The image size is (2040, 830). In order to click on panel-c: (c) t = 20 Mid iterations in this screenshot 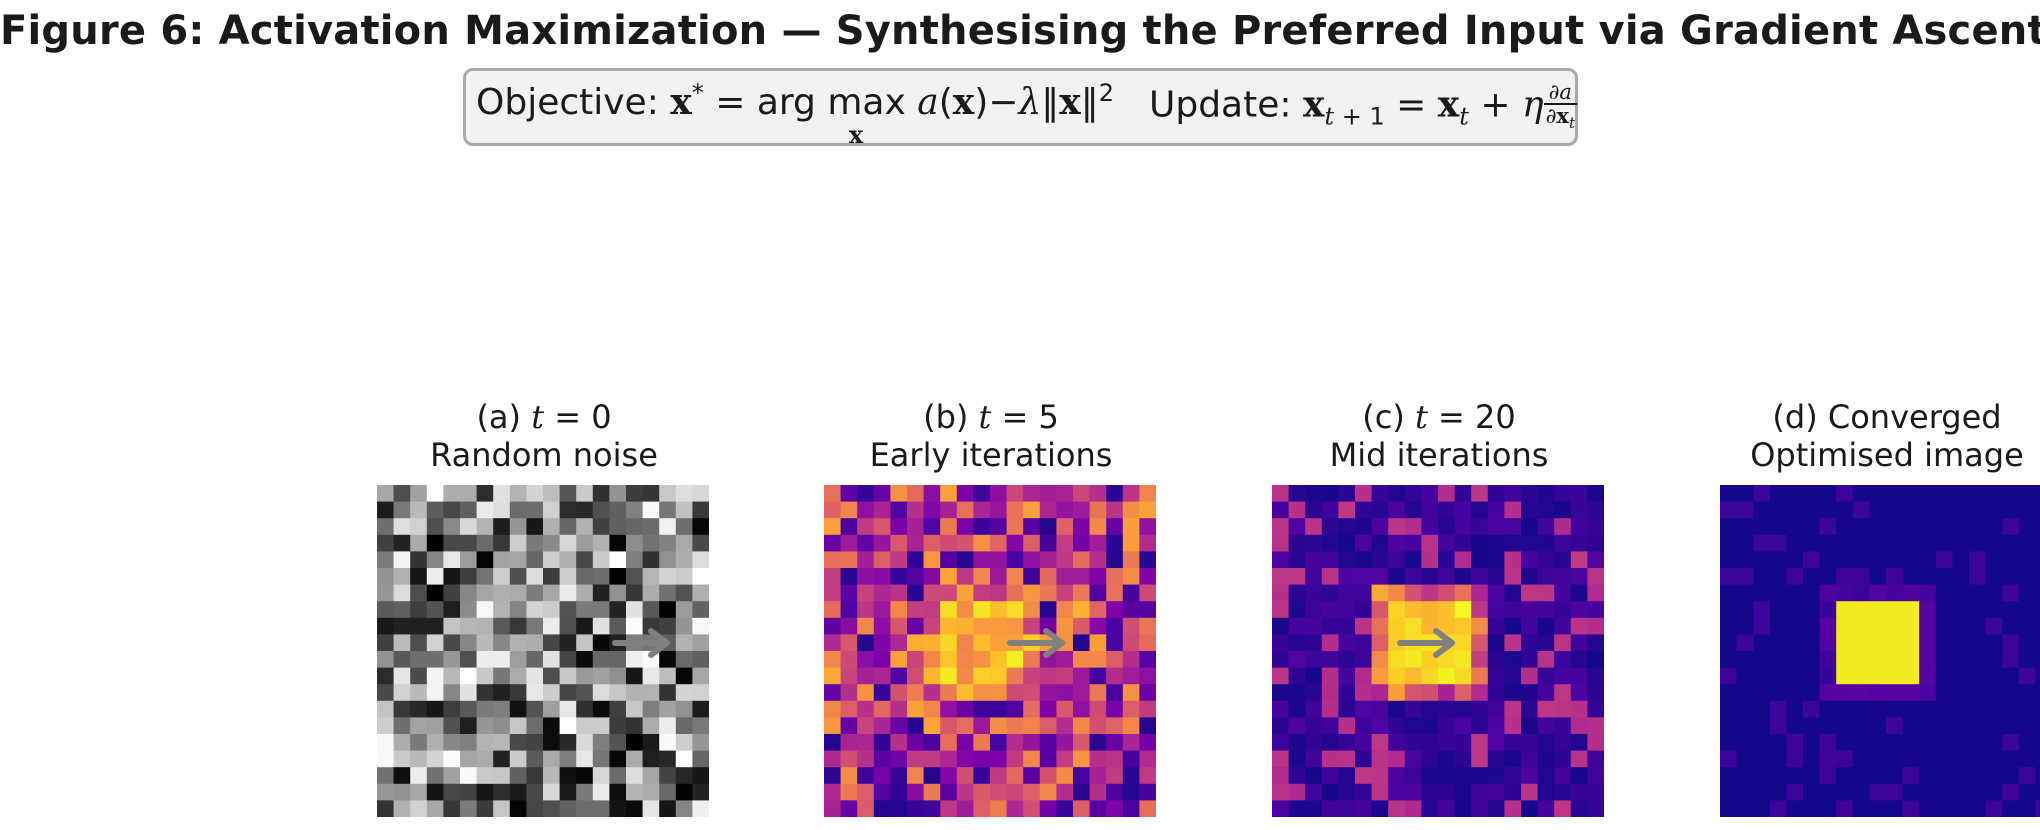, I will do `click(1439, 607)`.